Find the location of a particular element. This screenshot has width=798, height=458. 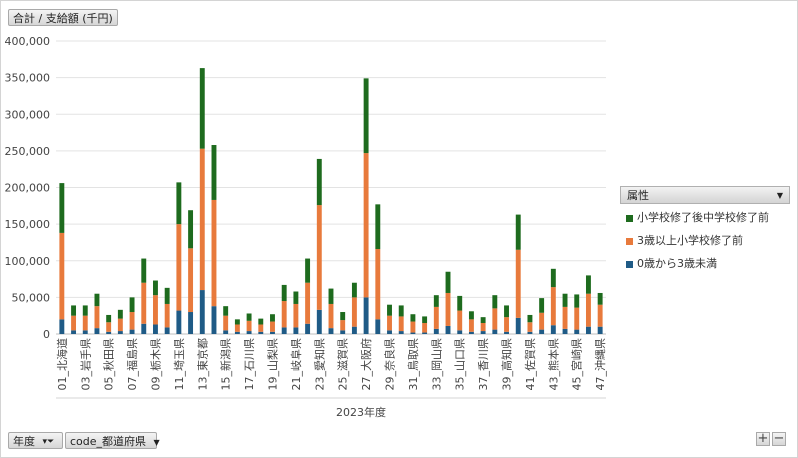

x-tick-label: 15_新潟県 is located at coordinates (226, 364).